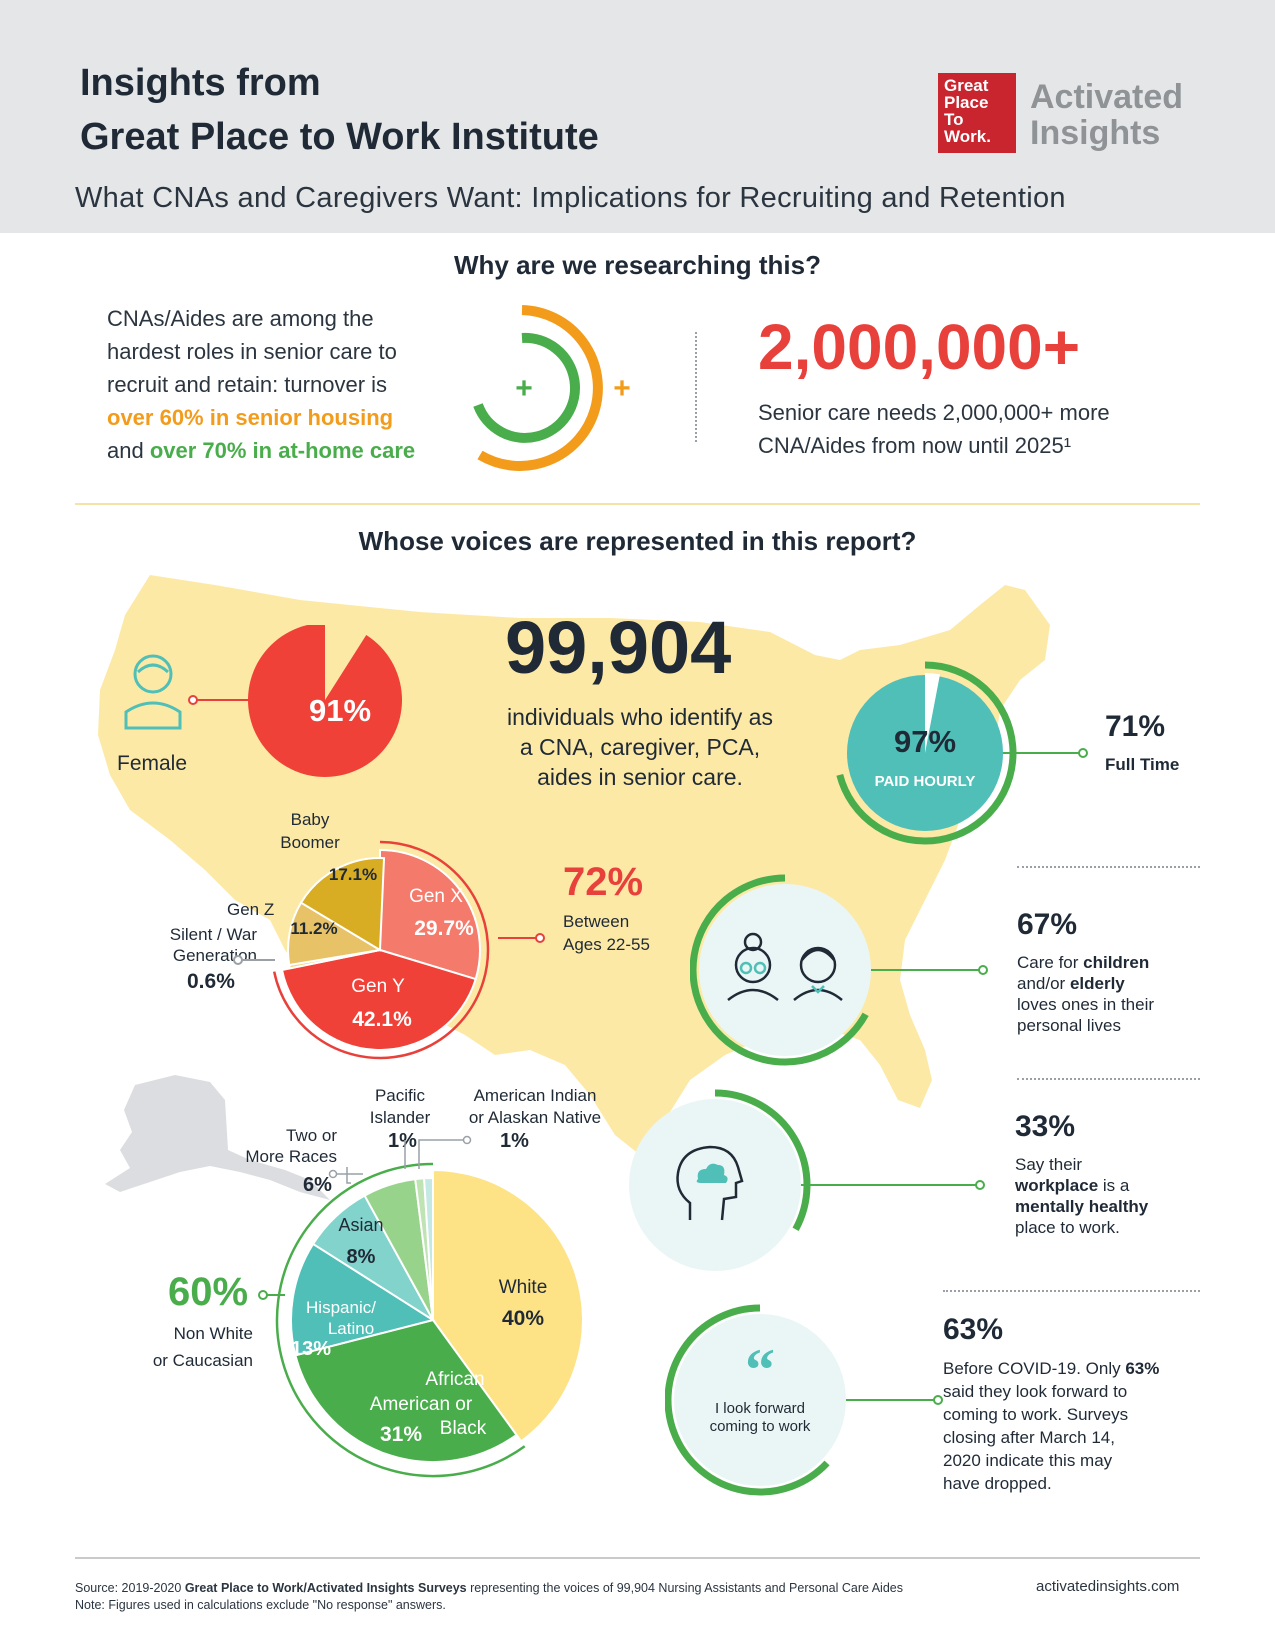  I want to click on mental-circle, so click(715, 1185).